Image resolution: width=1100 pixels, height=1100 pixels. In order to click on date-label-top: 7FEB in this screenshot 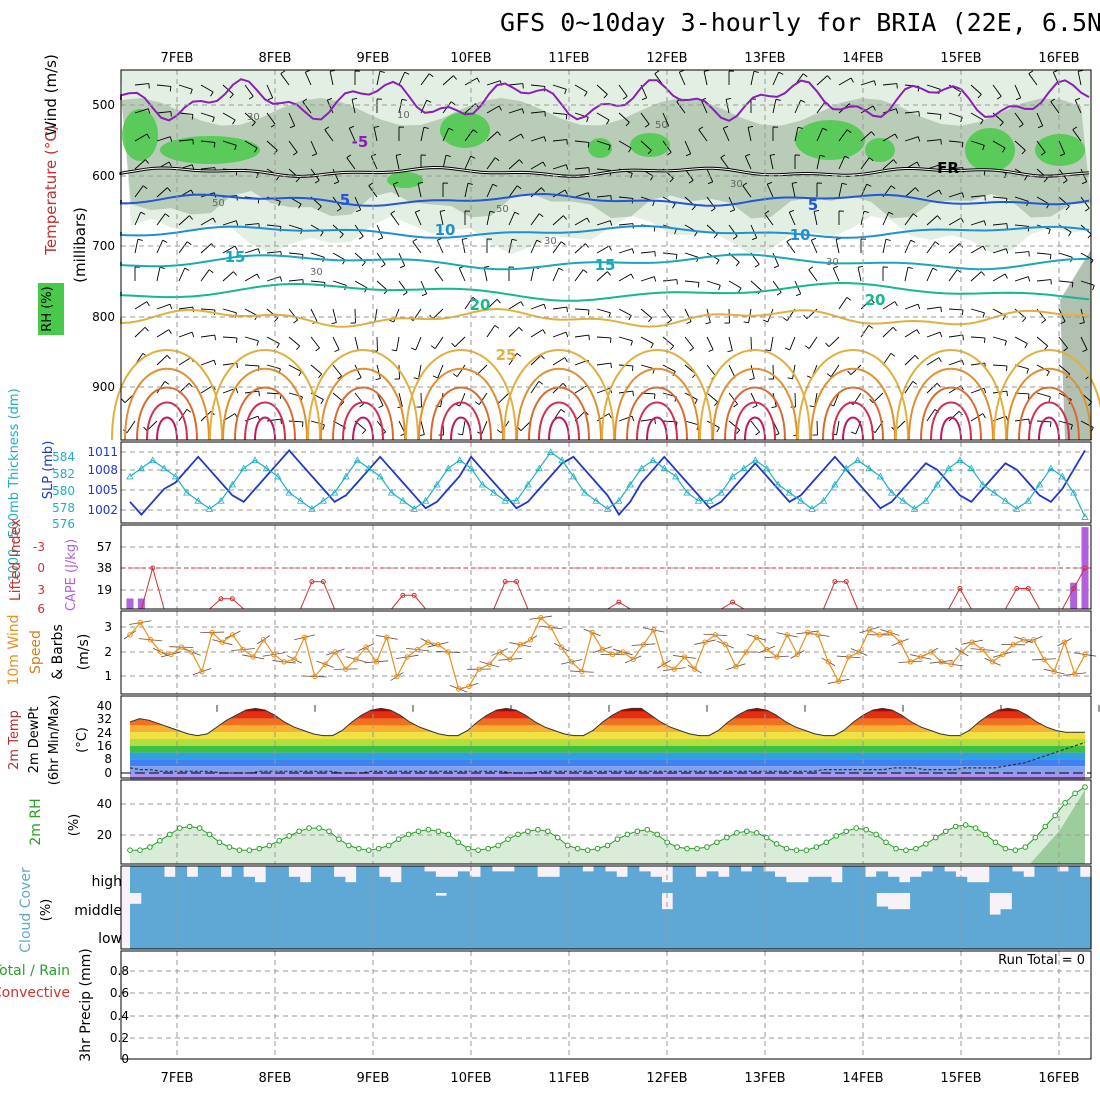, I will do `click(177, 58)`.